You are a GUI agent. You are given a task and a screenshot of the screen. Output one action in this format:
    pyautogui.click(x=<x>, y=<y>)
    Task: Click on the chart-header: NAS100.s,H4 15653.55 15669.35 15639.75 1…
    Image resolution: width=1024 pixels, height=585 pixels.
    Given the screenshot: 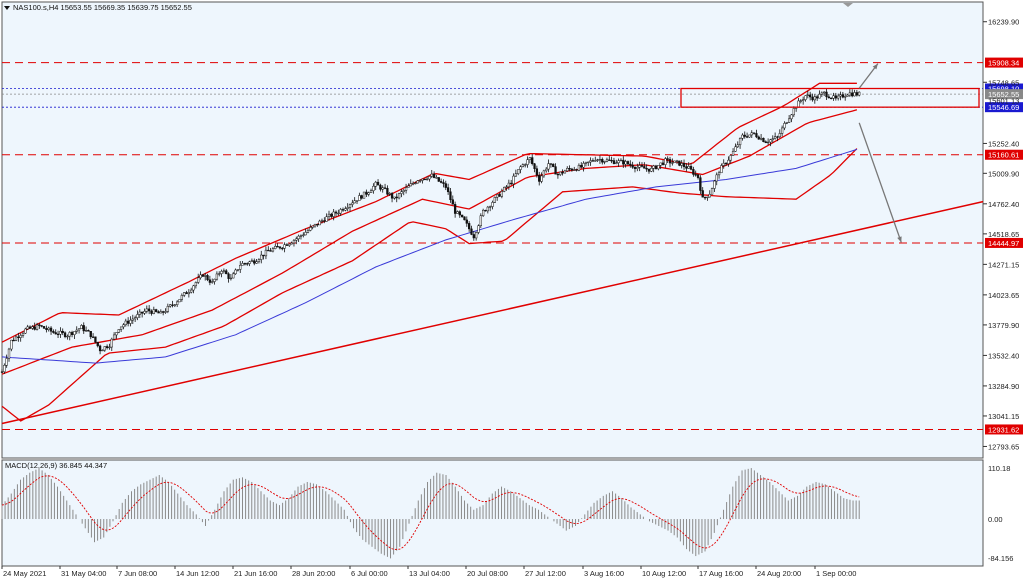 What is the action you would take?
    pyautogui.click(x=98, y=7)
    